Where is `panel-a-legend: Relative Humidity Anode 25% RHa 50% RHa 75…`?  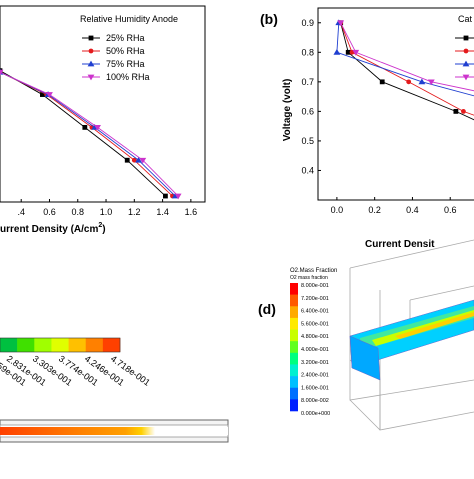 panel-a-legend: Relative Humidity Anode 25% RHa 50% RHa 75… is located at coordinates (129, 48).